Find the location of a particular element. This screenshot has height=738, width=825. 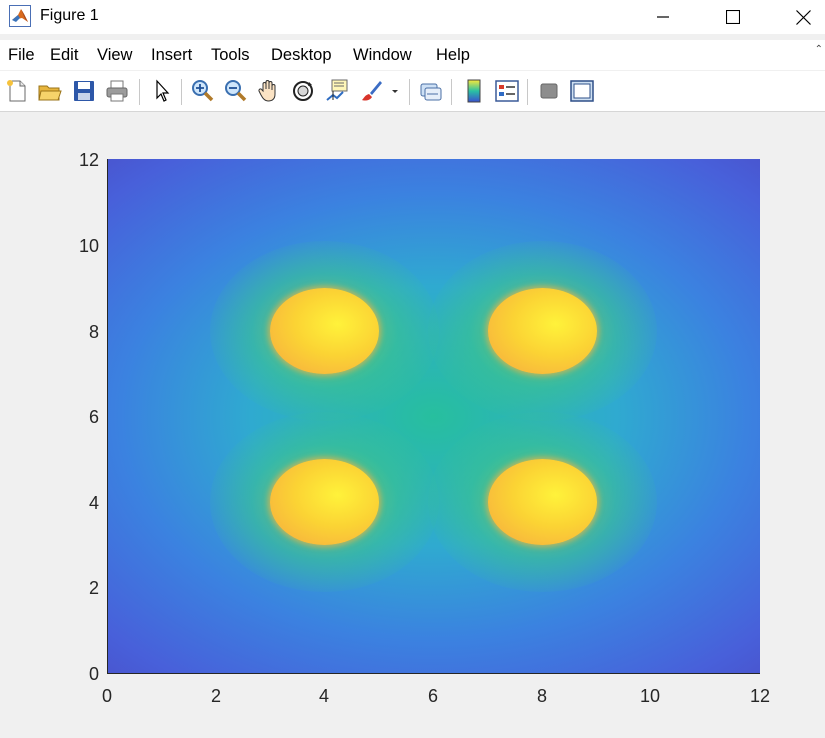

brush-button is located at coordinates (371, 91).